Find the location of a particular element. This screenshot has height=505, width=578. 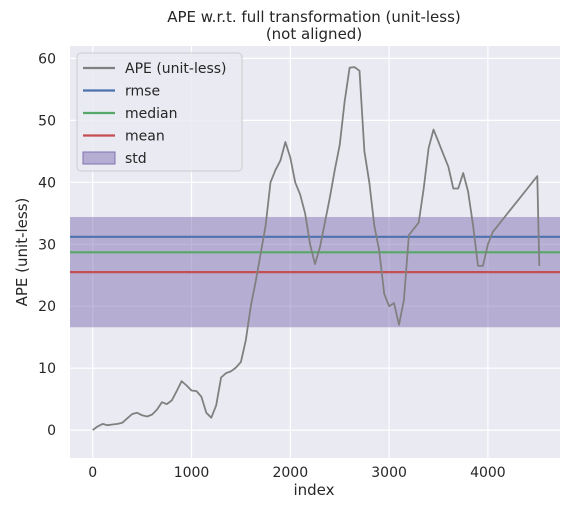

y-tick-label-1: 10 is located at coordinates (47, 369).